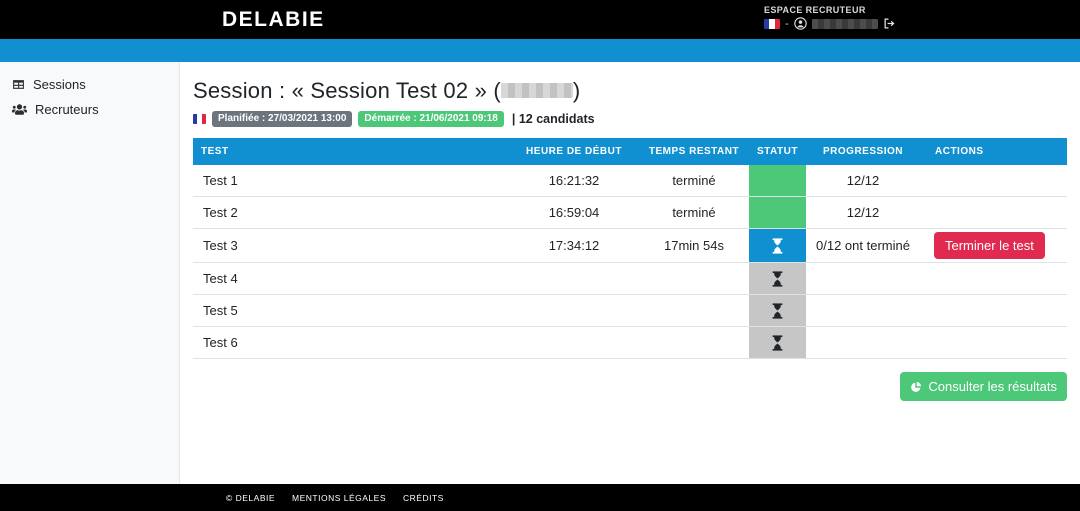  I want to click on user-row: -, so click(830, 23).